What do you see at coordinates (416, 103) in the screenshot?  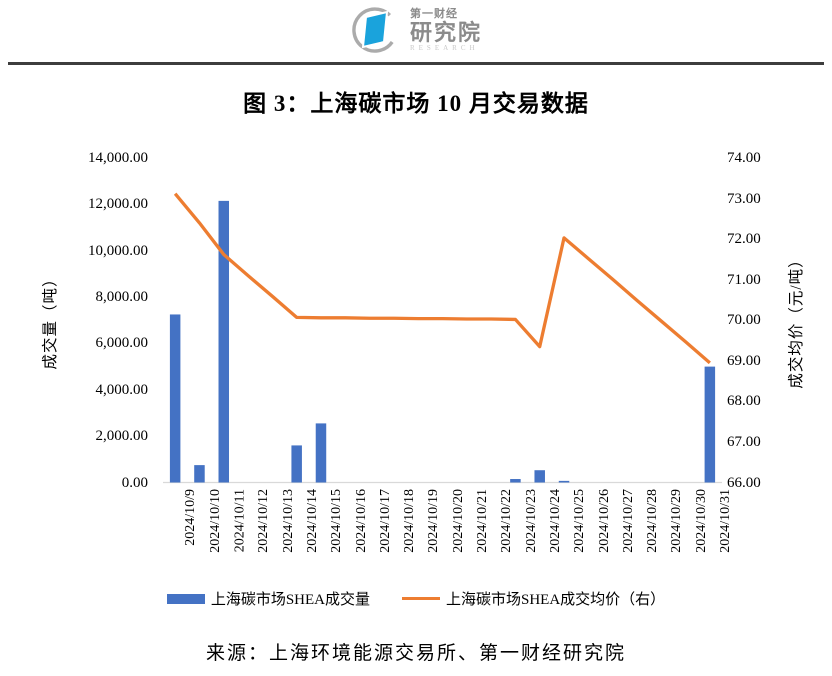 I see `chart-title: 图 3：上海碳市场 10 月交易数据` at bounding box center [416, 103].